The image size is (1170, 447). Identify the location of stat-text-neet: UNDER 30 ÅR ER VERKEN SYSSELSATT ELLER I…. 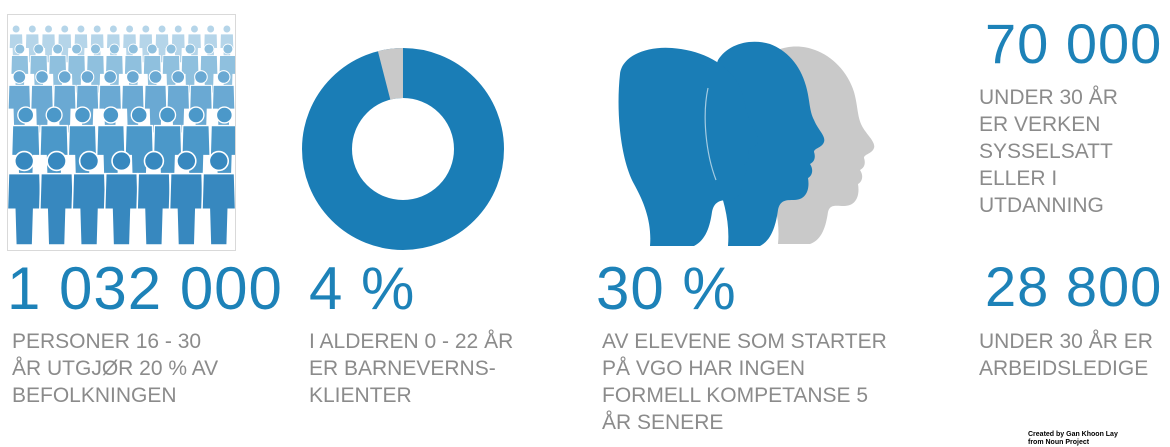
(1048, 151).